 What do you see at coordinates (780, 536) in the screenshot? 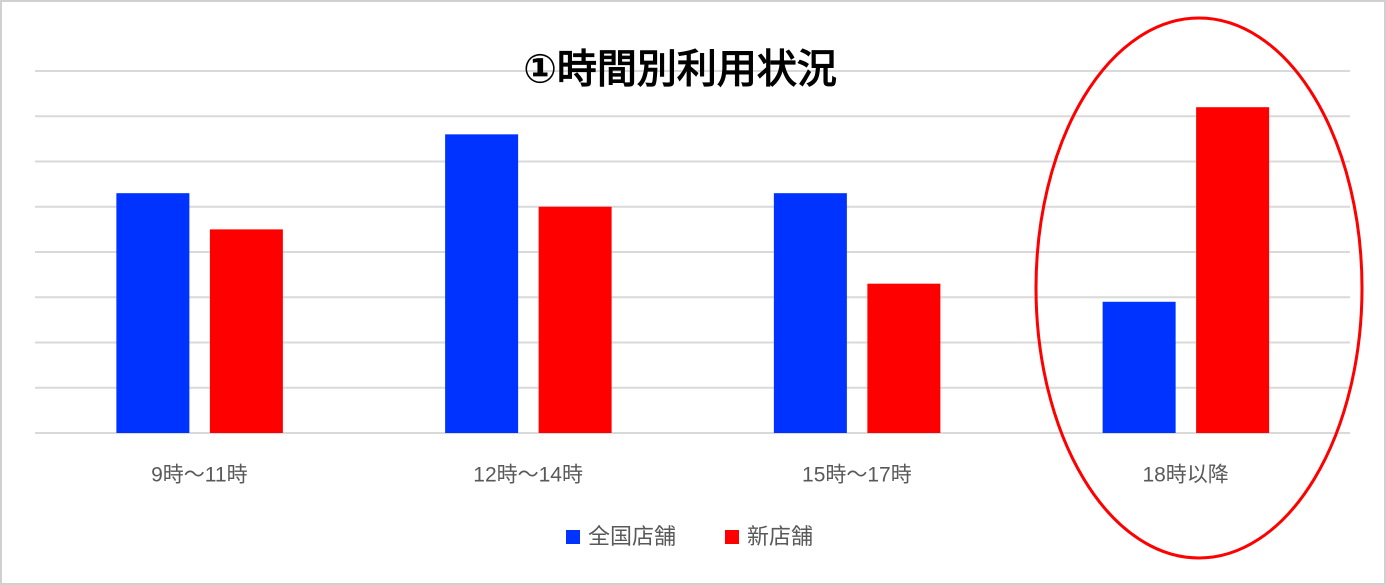
I see `legend-label: 新店舗` at bounding box center [780, 536].